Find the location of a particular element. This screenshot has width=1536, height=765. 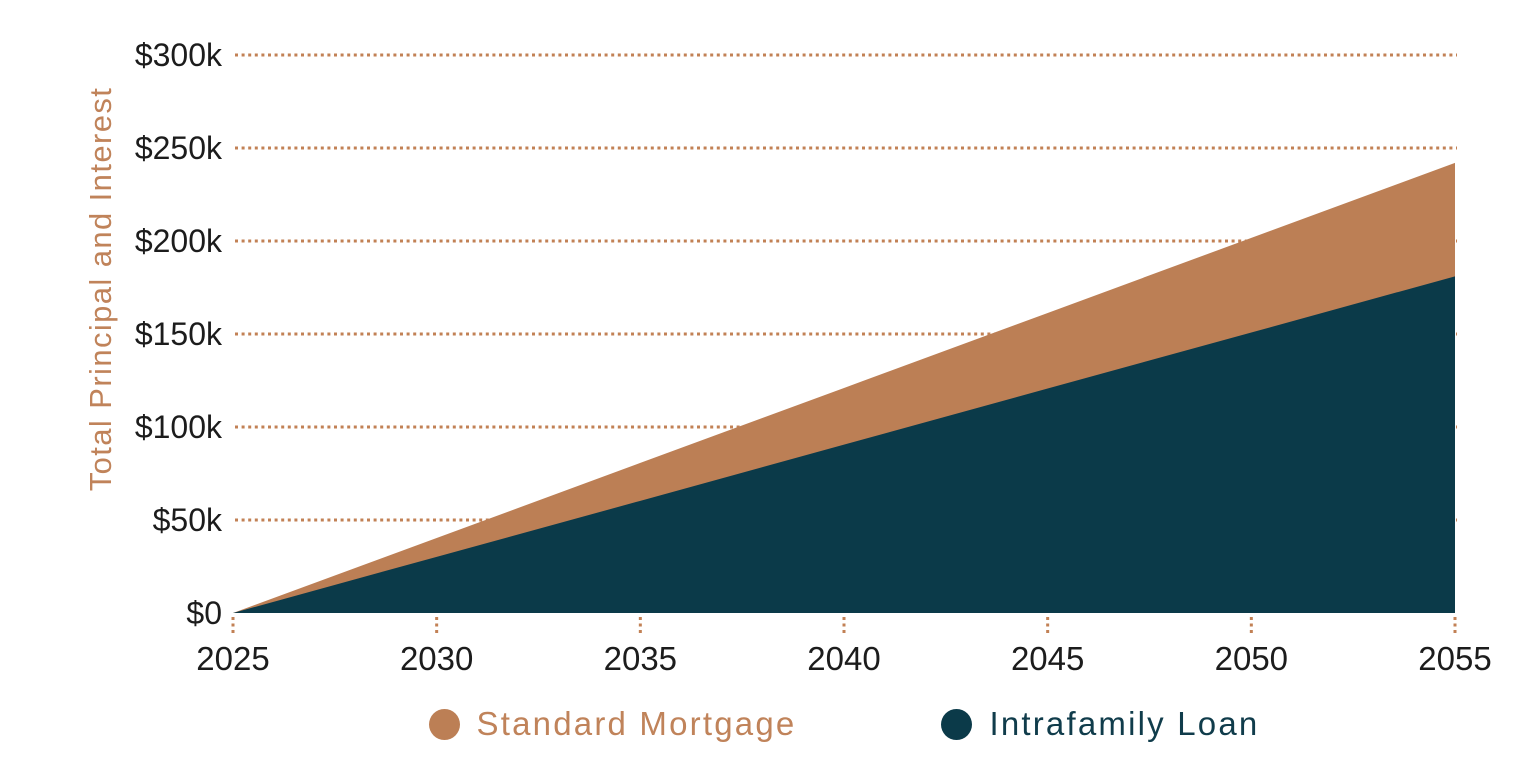

legend-item-standard-mortgage: Standard Mortgage is located at coordinates (612, 724).